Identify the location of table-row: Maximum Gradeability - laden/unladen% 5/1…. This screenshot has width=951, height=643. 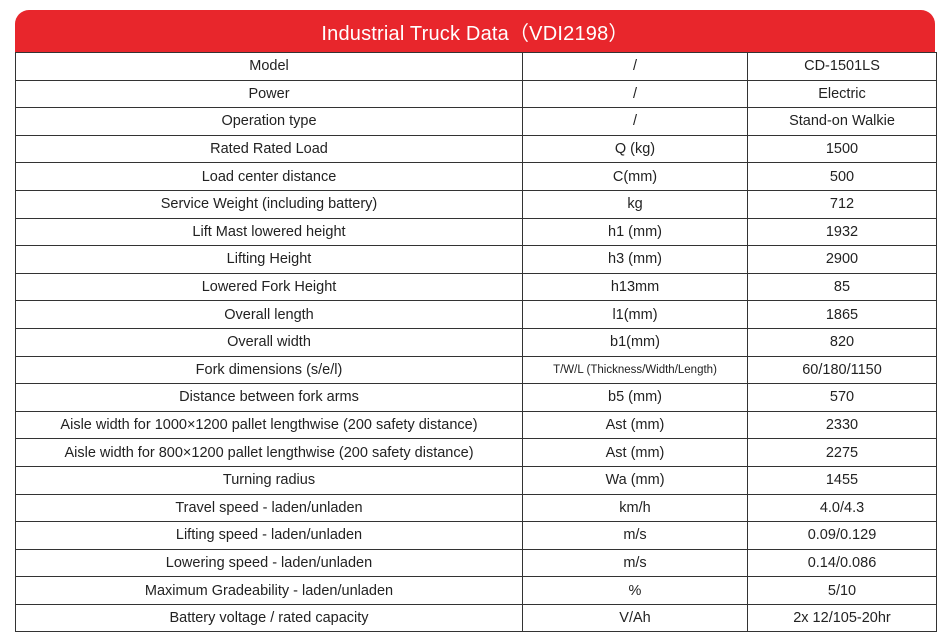
(476, 590).